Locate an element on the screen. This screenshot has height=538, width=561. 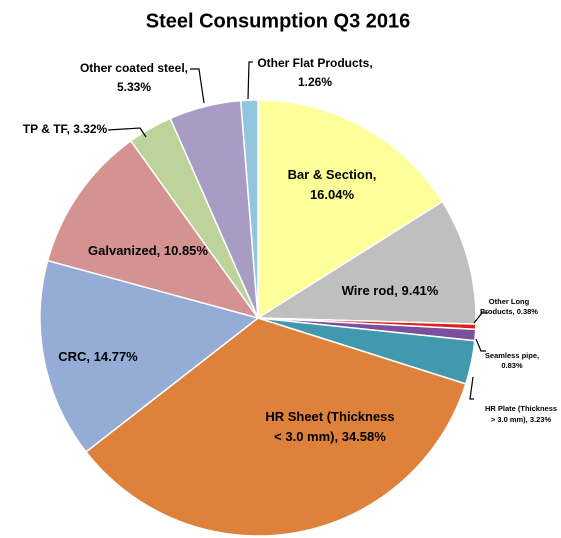
data-label: Bar & Section, 16.04% is located at coordinates (332, 184).